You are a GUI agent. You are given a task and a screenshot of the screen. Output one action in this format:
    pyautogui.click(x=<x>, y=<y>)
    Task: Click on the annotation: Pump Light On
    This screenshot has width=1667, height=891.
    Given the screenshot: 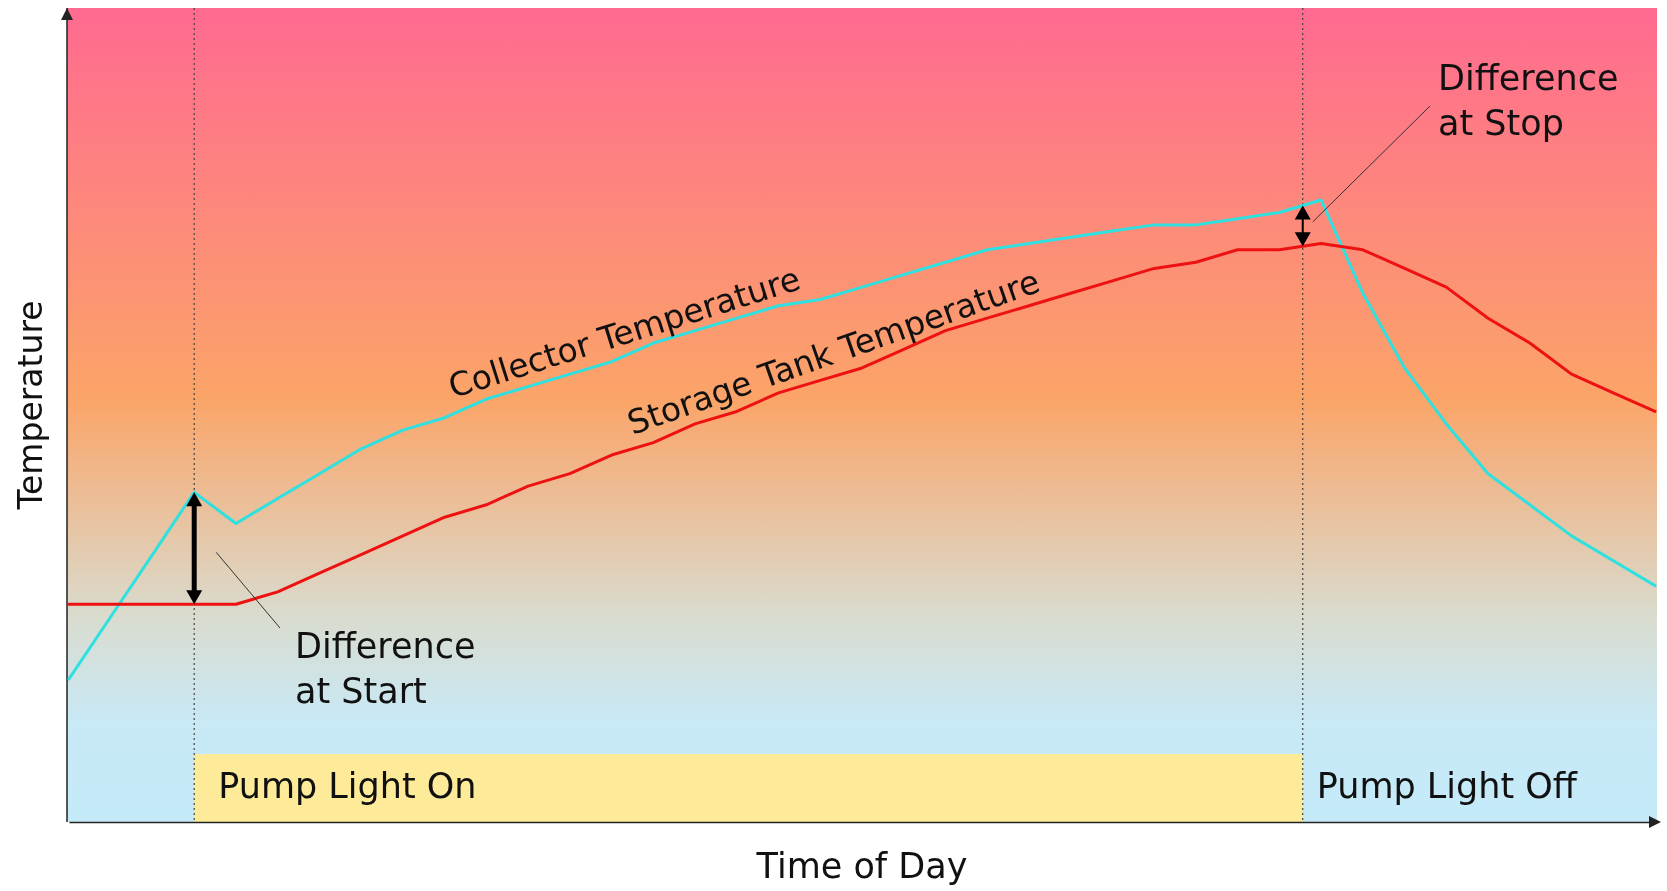 What is the action you would take?
    pyautogui.click(x=347, y=786)
    